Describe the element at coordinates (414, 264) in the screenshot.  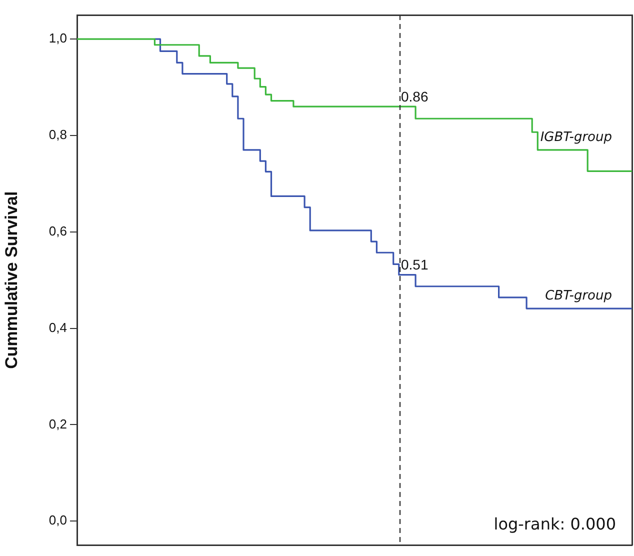
I see `annotation: 0.51` at that location.